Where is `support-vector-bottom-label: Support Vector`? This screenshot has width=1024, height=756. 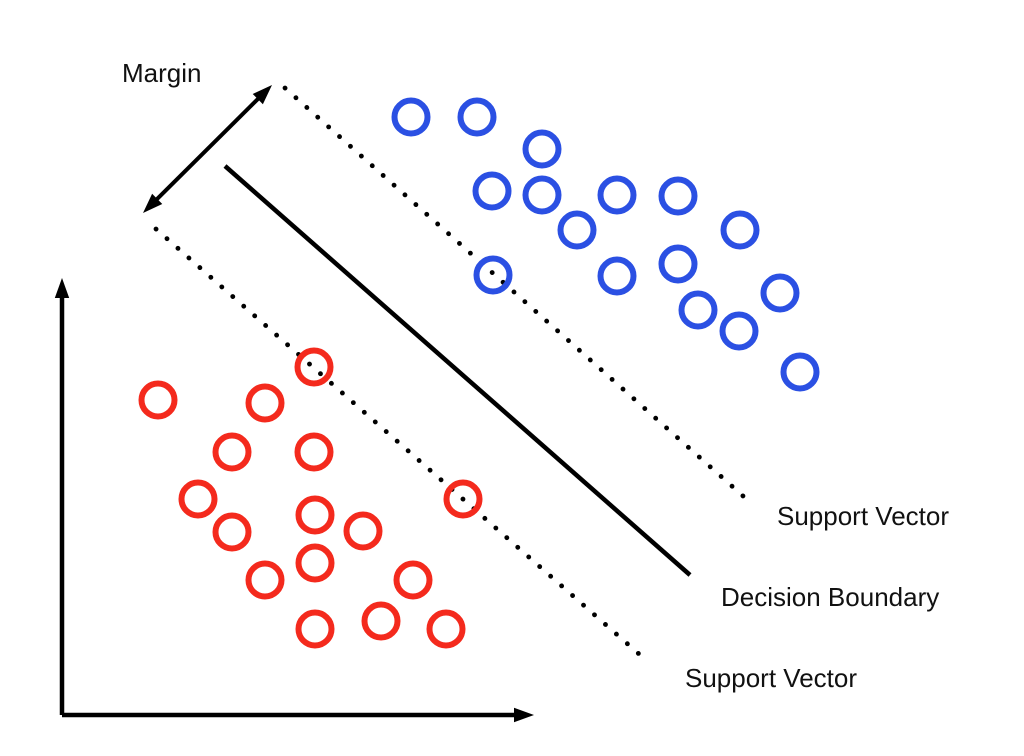
support-vector-bottom-label: Support Vector is located at coordinates (771, 678).